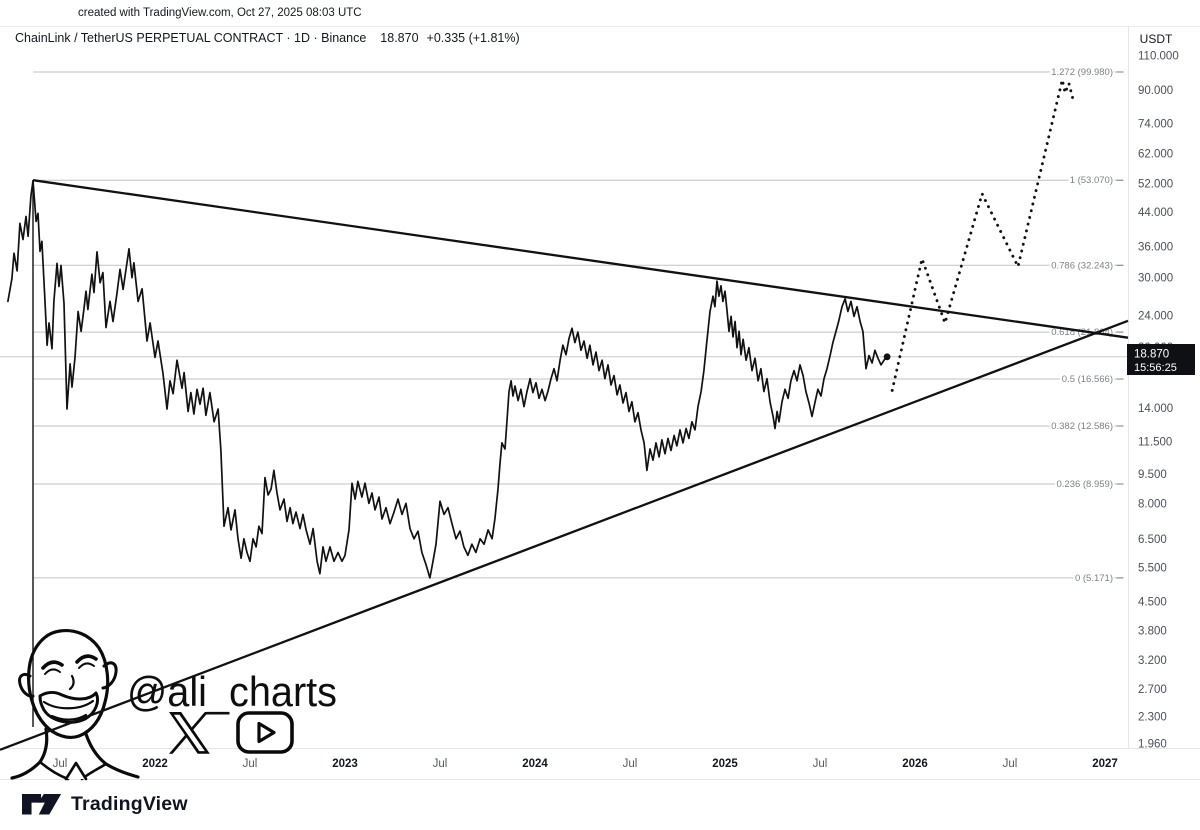  Describe the element at coordinates (1155, 185) in the screenshot. I see `price-tick-label: 52.000` at that location.